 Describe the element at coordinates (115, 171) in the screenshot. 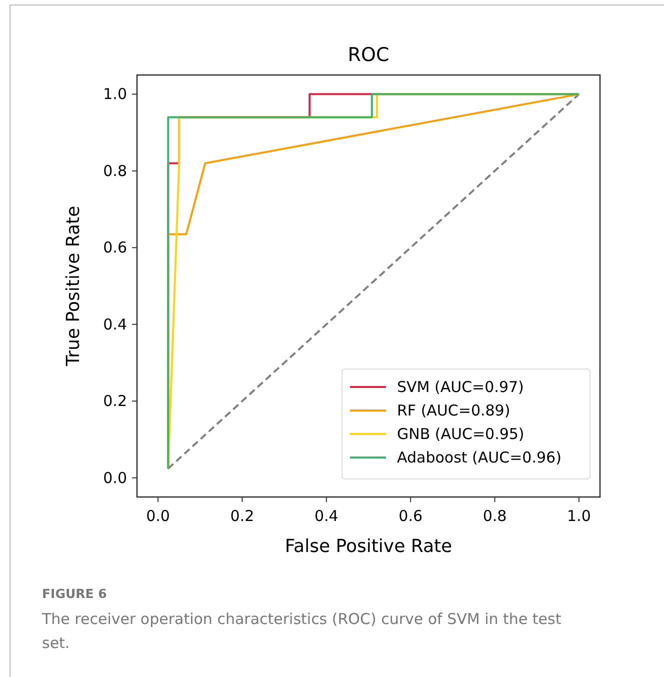

I see `y-tick-label: 0.8` at that location.